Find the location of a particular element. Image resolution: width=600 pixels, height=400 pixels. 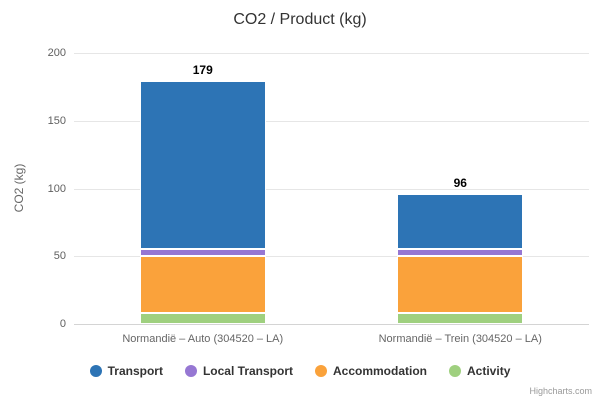

legend-item-activity: Activity is located at coordinates (479, 371).